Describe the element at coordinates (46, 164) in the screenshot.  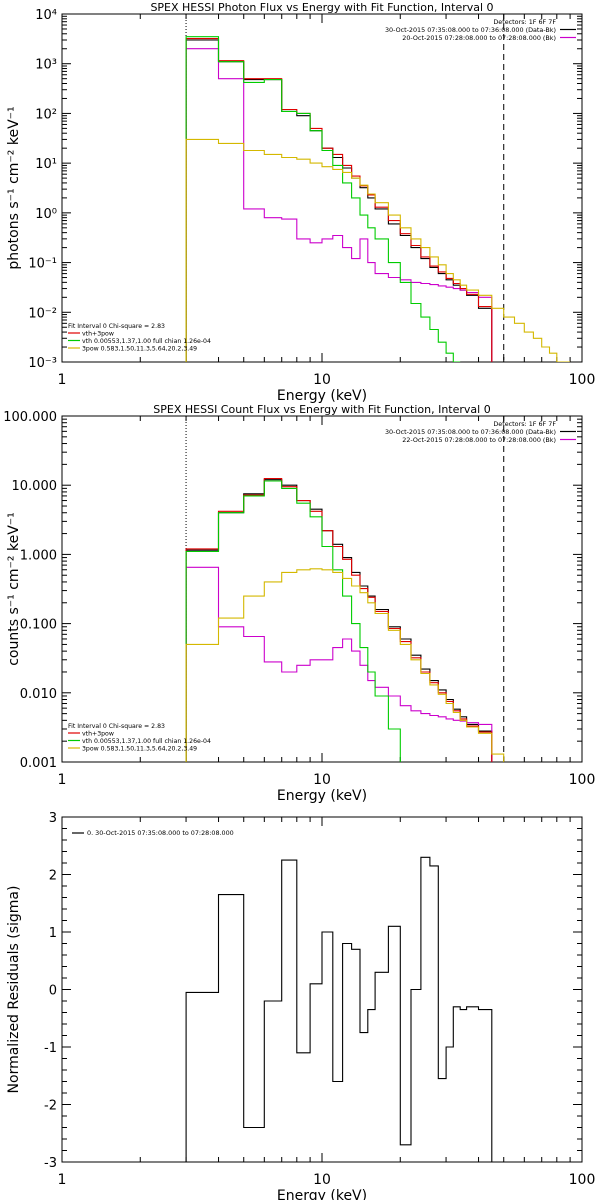
I see `y-tick-label: 10¹` at that location.